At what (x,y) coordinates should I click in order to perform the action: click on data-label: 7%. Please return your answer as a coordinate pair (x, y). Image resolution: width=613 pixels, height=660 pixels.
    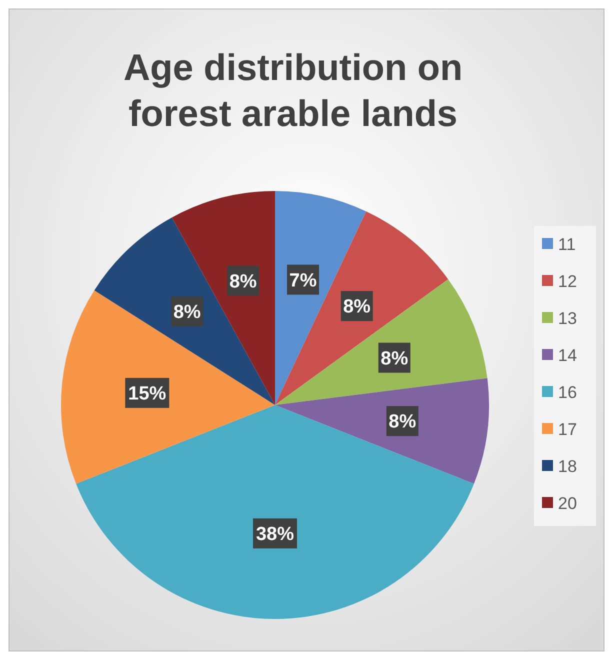
    Looking at the image, I should click on (303, 281).